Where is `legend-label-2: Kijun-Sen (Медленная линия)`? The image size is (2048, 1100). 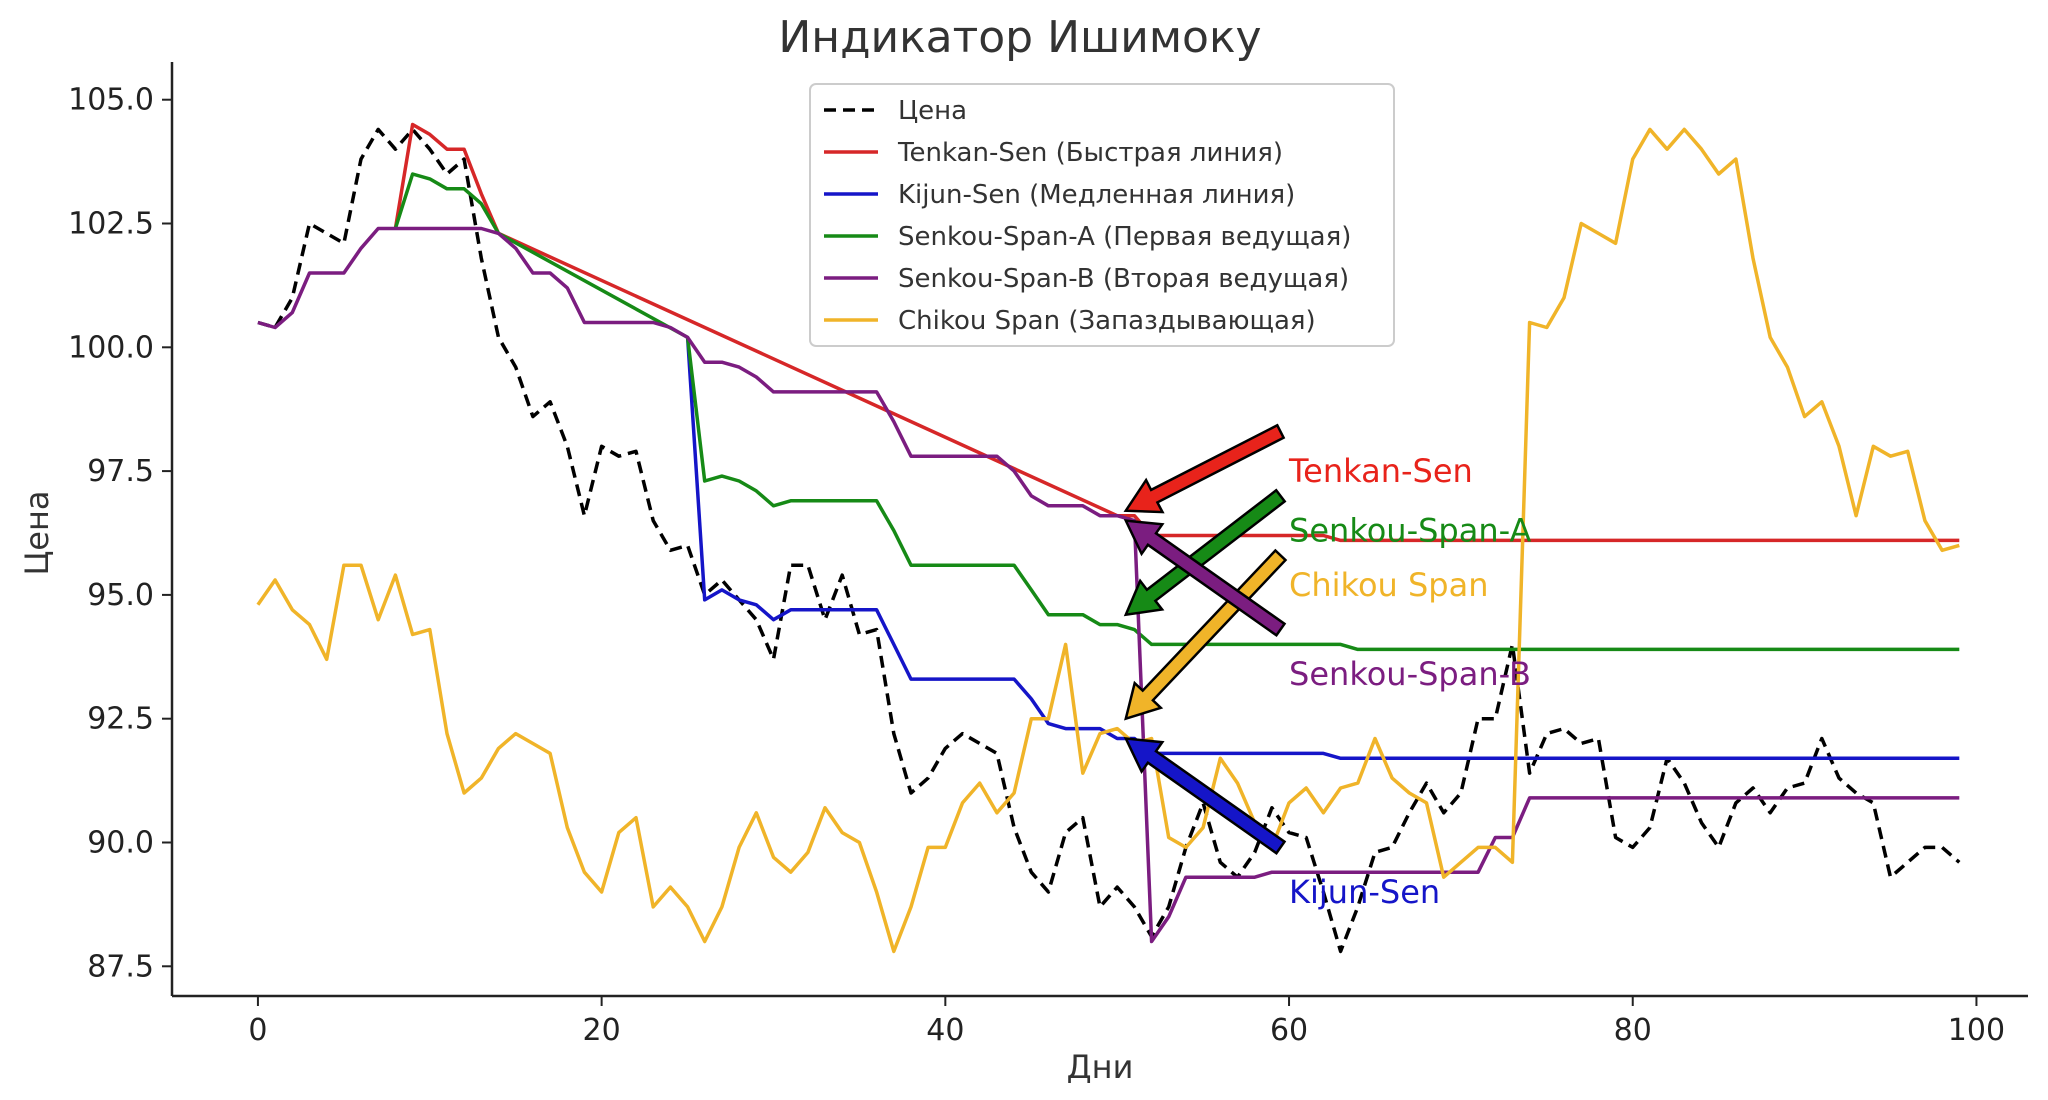 legend-label-2: Kijun-Sen (Медленная линия) is located at coordinates (1096, 195).